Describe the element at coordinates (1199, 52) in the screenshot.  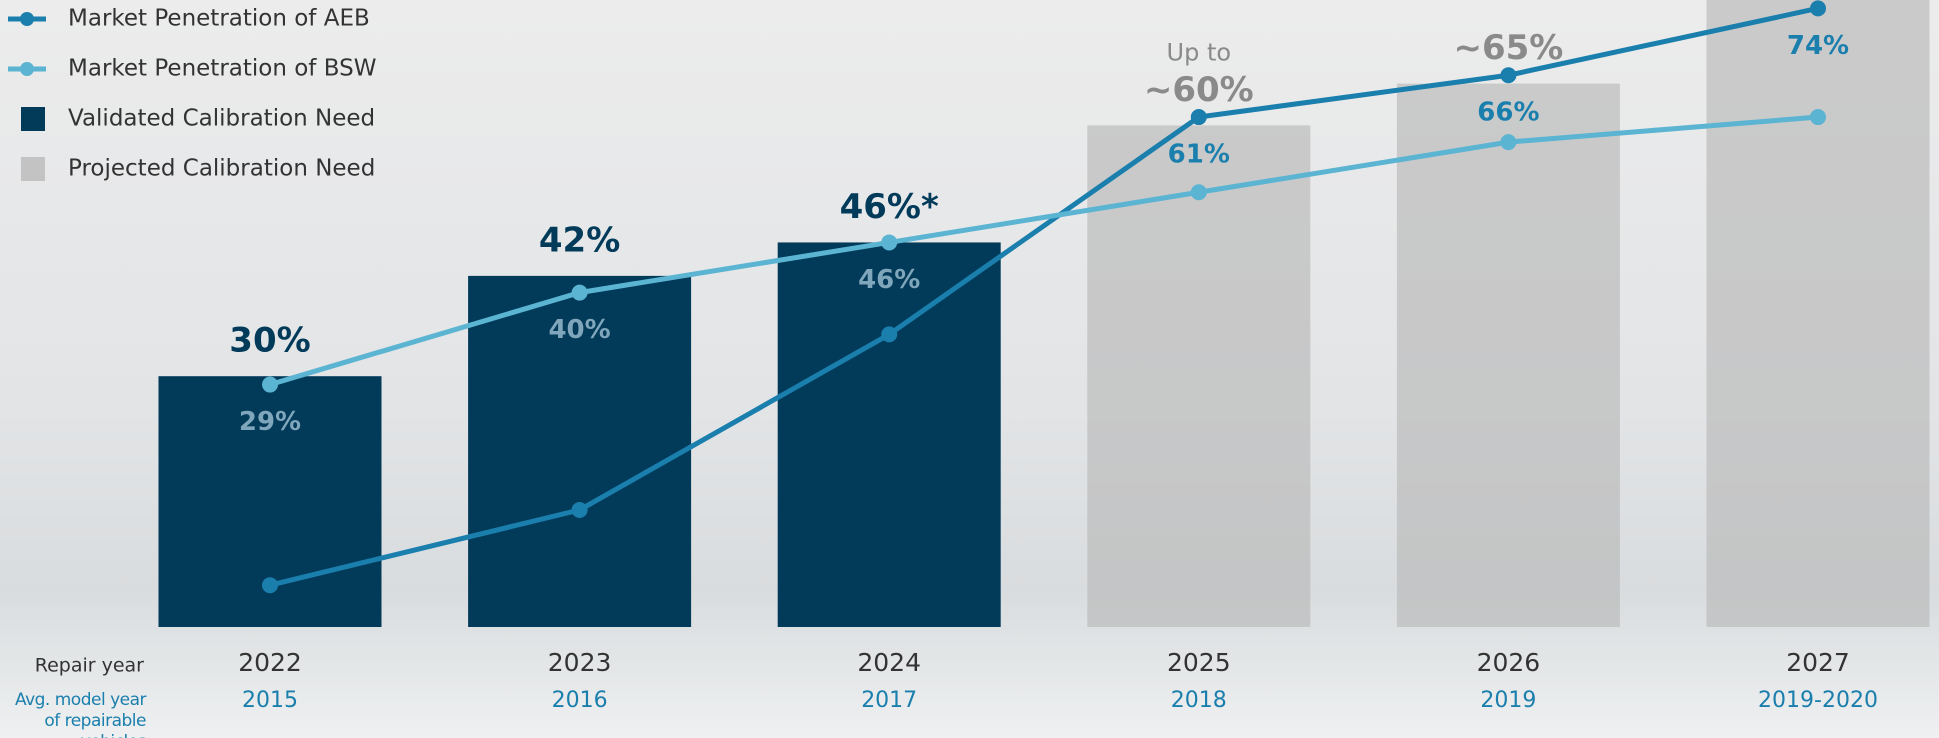
I see `annotation: Up to` at that location.